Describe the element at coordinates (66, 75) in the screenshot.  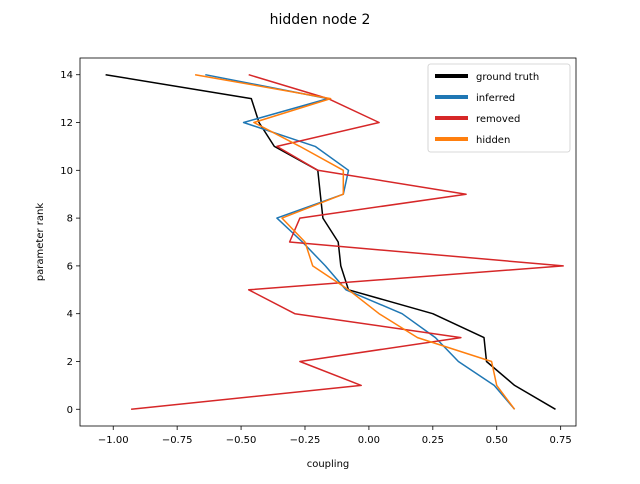
I see `y-tick-label: 14` at that location.